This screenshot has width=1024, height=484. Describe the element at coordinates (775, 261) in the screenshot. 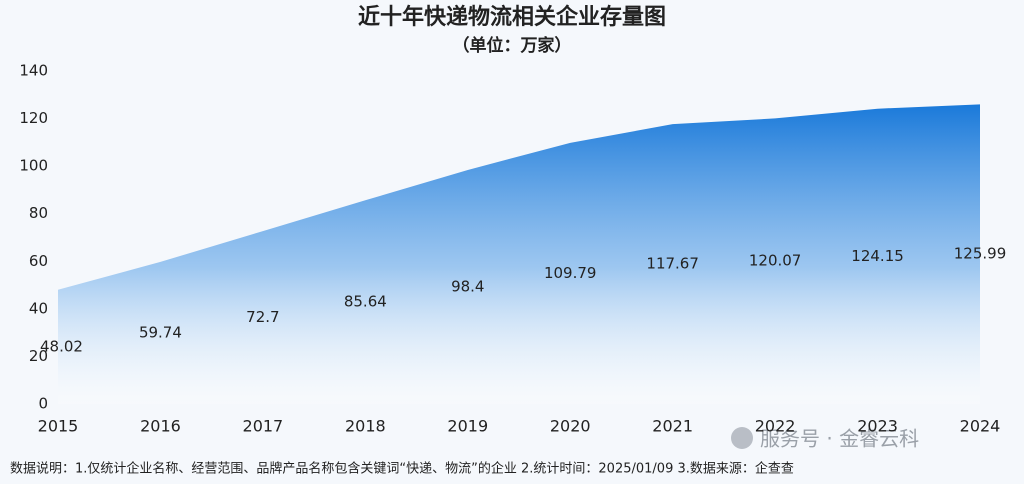

I see `data-label: 120.07` at that location.